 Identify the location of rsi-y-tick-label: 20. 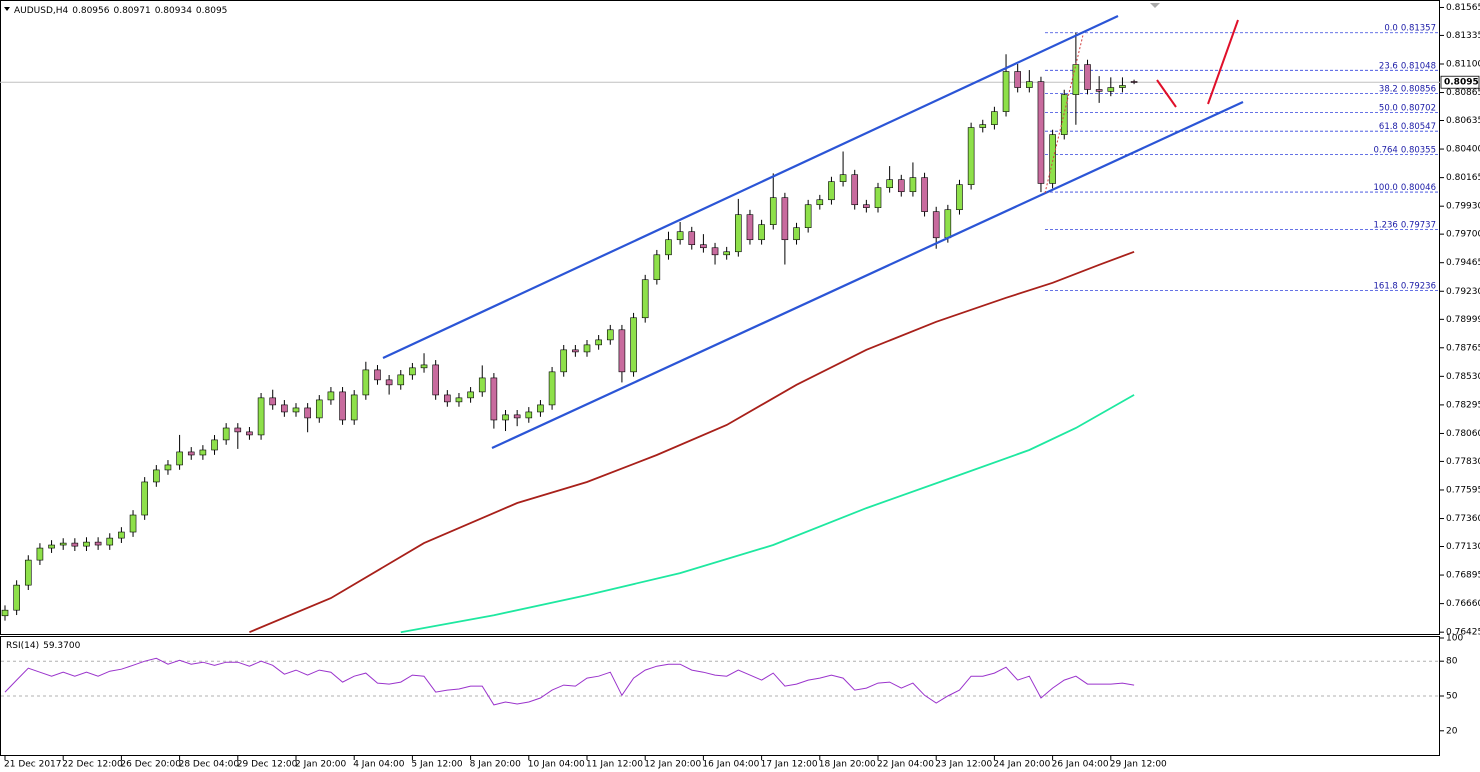
(1452, 731).